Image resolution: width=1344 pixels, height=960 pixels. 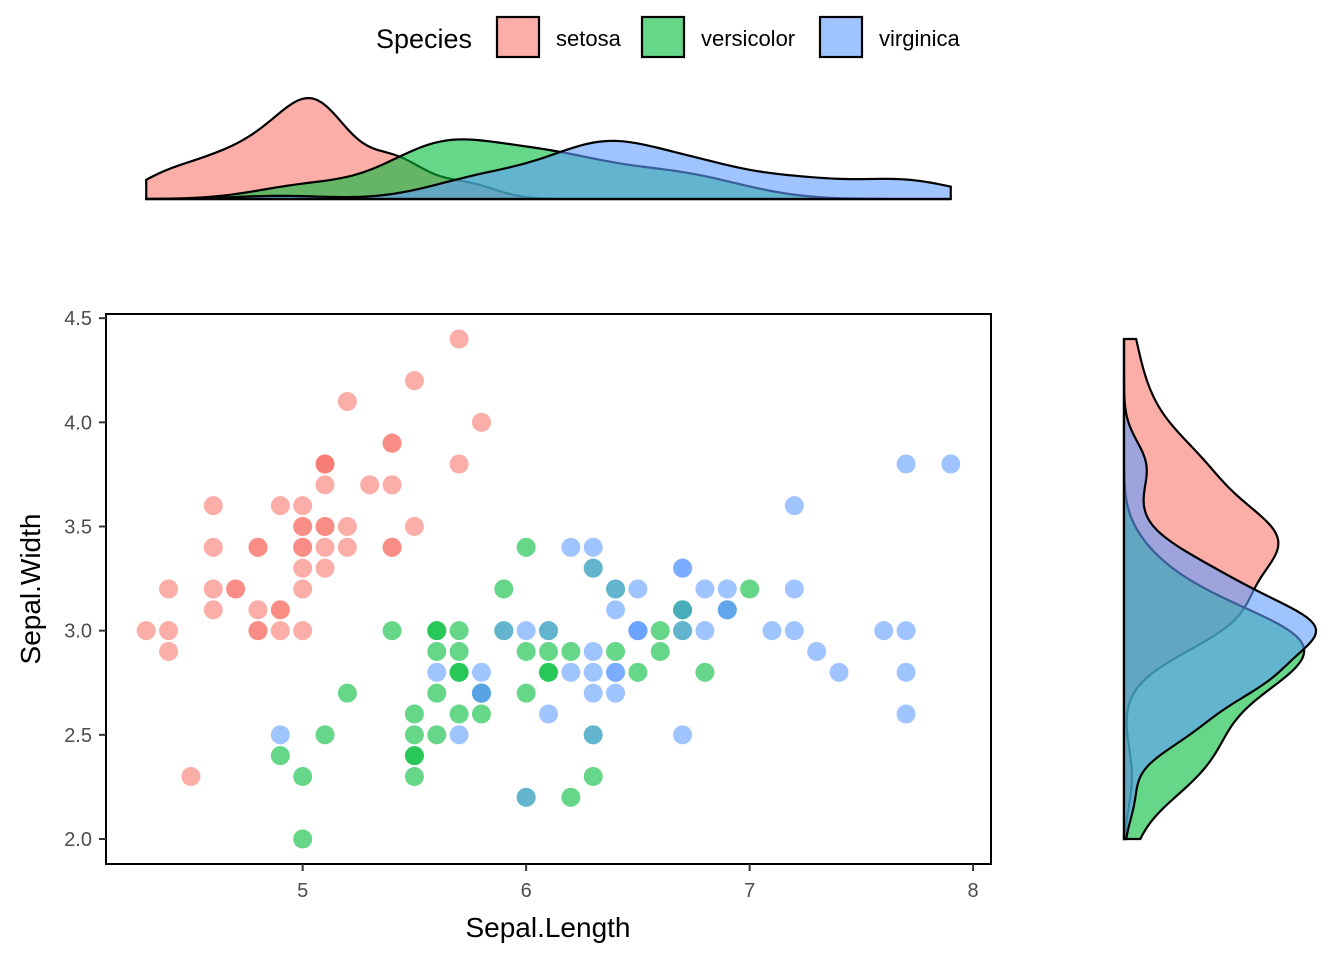 I want to click on x-tick-label: 8, so click(x=973, y=891).